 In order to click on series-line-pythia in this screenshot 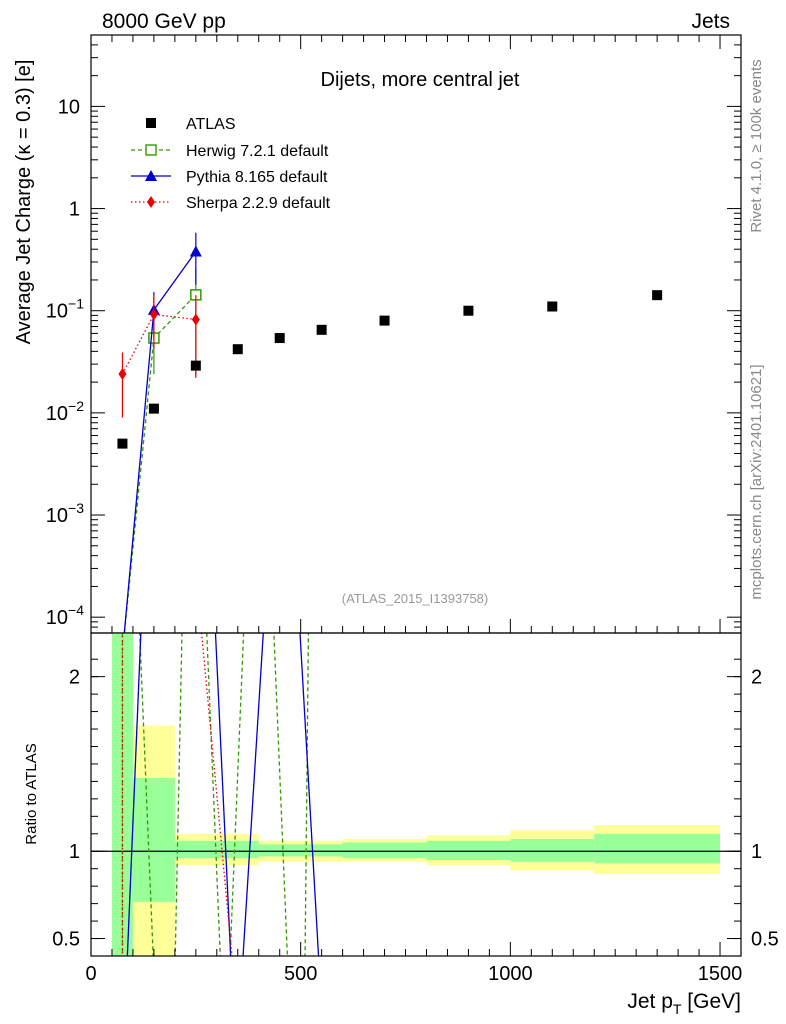, I will do `click(160, 442)`.